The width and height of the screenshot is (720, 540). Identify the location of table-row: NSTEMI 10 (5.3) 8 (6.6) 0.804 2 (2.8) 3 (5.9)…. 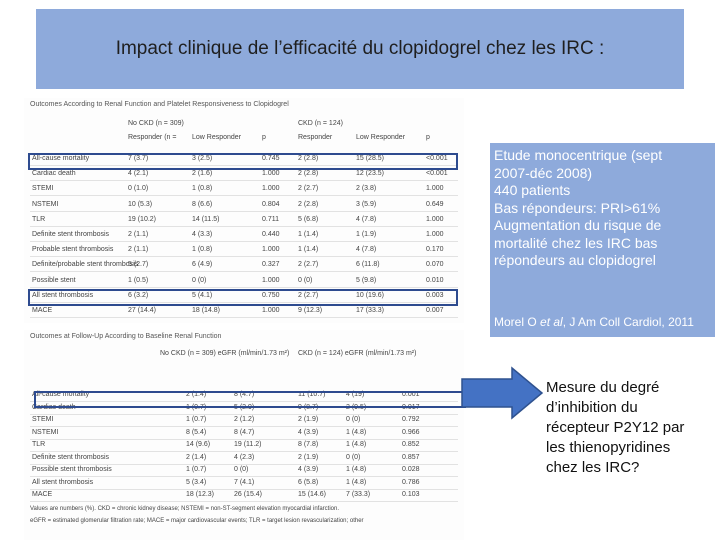
(244, 206).